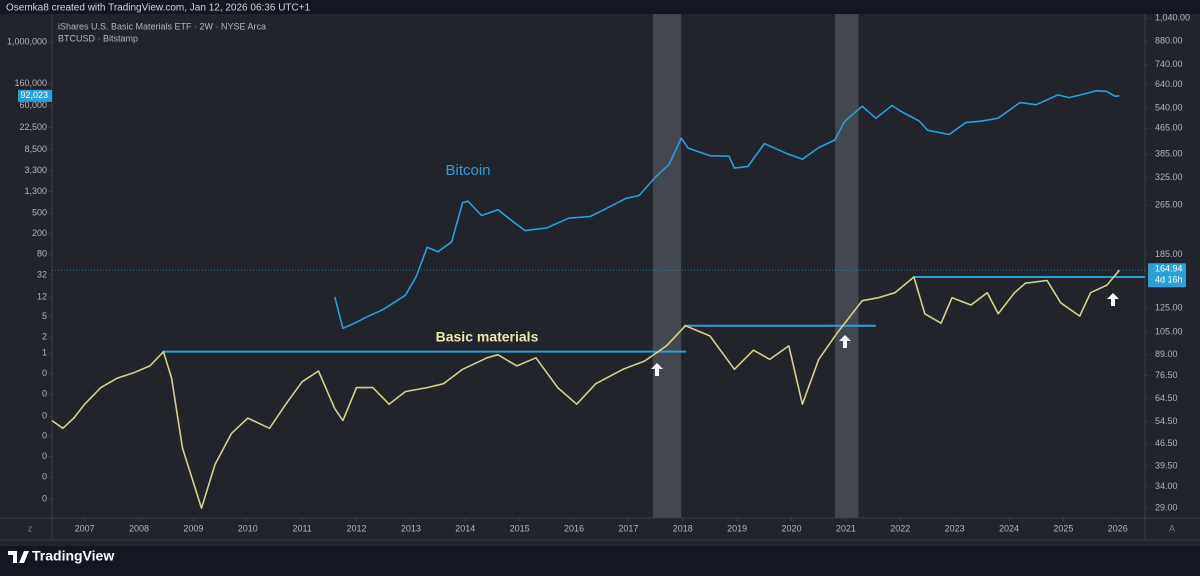  Describe the element at coordinates (44, 352) in the screenshot. I see `y-tick-label: 1` at that location.